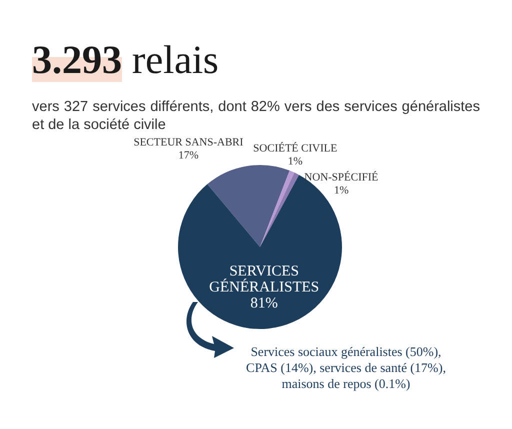 The height and width of the screenshot is (429, 512). Describe the element at coordinates (346, 368) in the screenshot. I see `text: Services sociaux généralistes (50%), CPAS (14%), services de santé (17%), maisons de repos (0.1%)` at that location.